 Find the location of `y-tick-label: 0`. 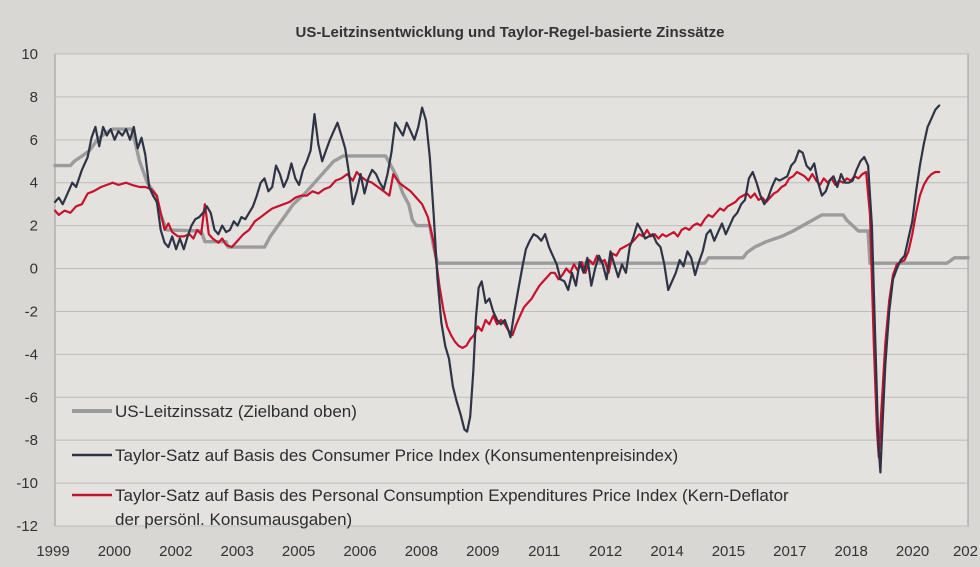

y-tick-label: 0 is located at coordinates (34, 269).